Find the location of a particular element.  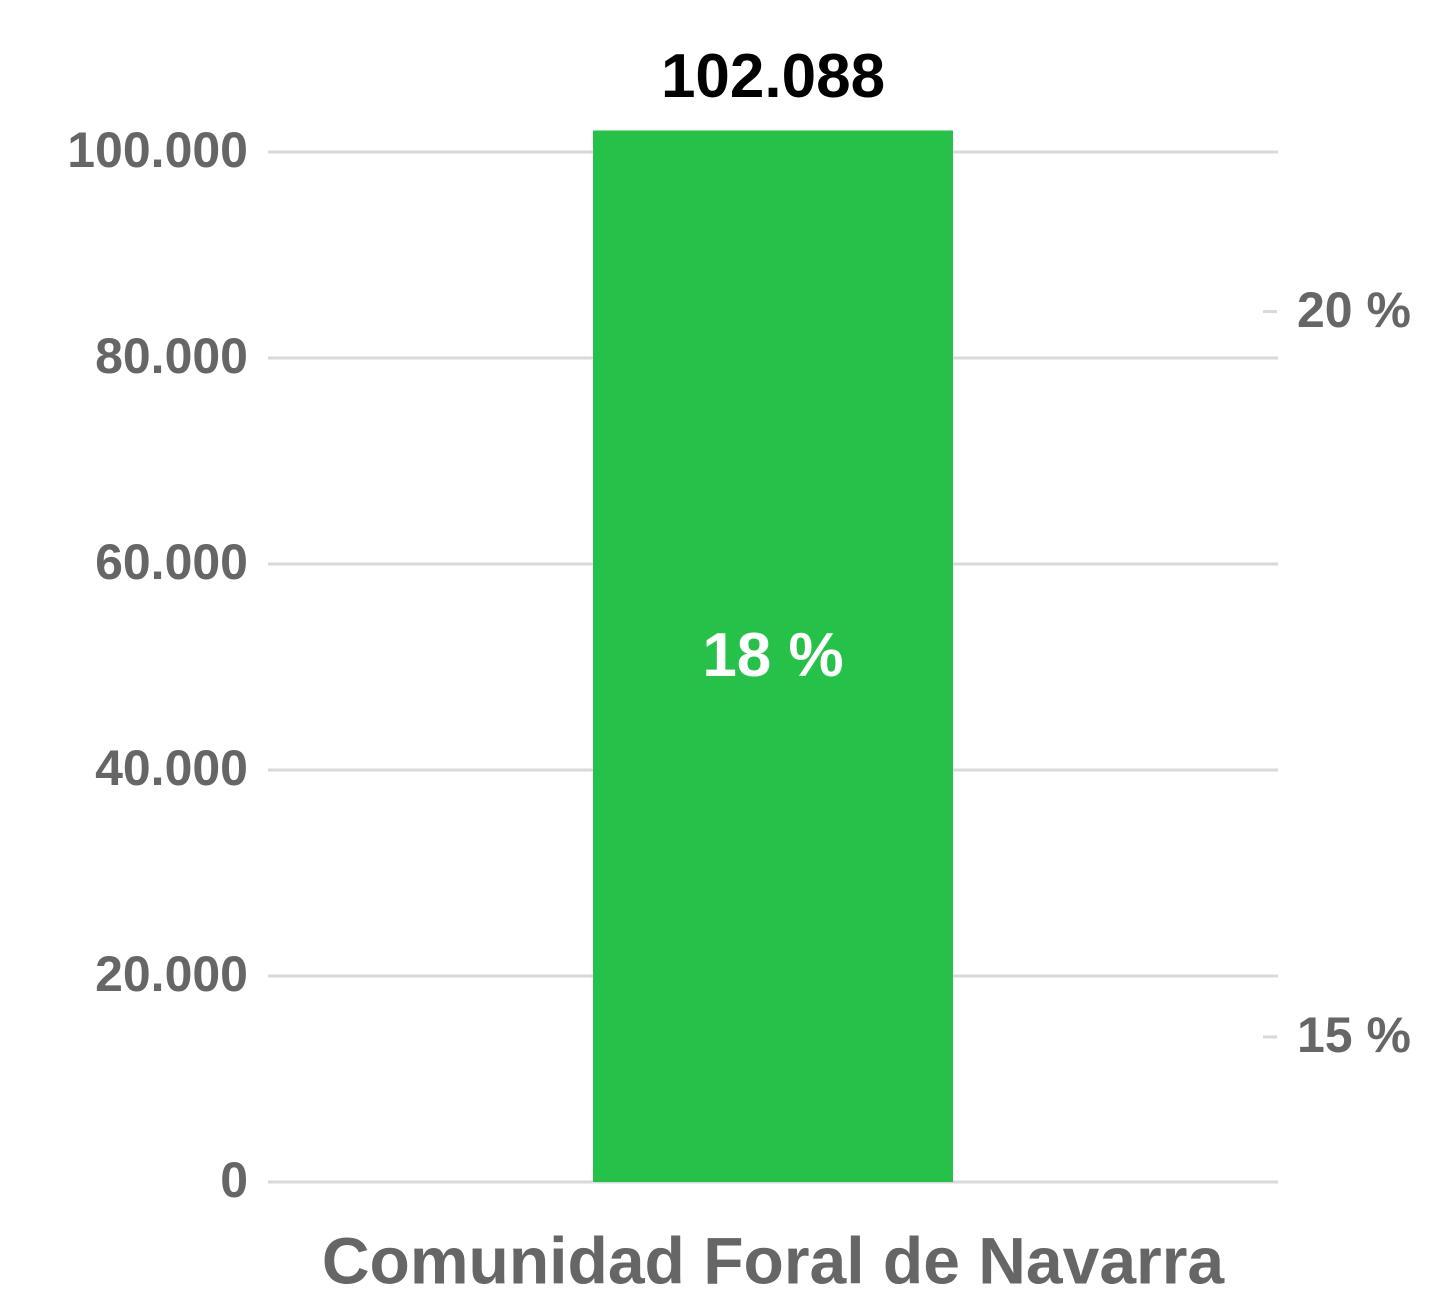

y-tick-label: 100.000 is located at coordinates (157, 150).